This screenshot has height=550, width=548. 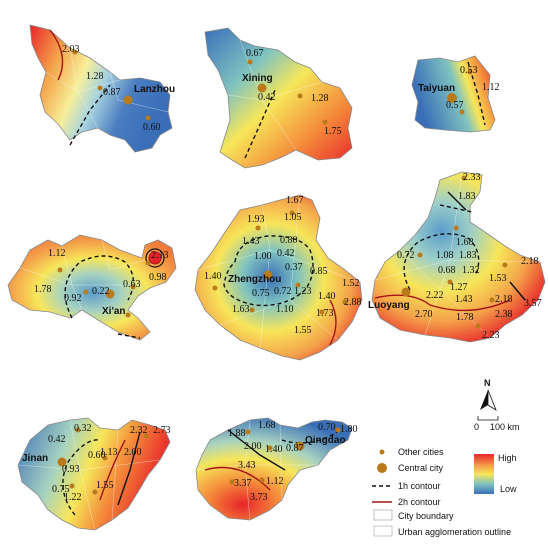 What do you see at coordinates (320, 98) in the screenshot?
I see `value-label: 1.28` at bounding box center [320, 98].